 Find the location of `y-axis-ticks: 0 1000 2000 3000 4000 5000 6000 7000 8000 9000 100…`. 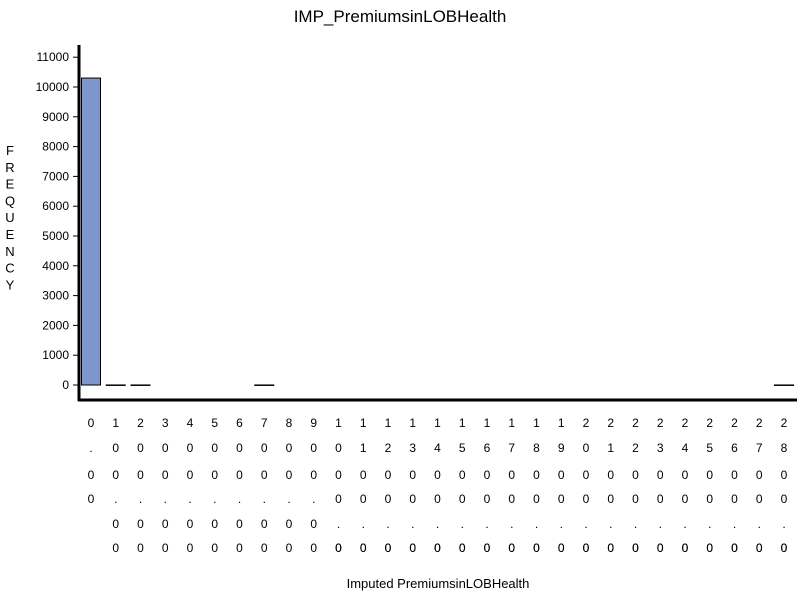

y-axis-ticks: 0 1000 2000 3000 4000 5000 6000 7000 8000 9000 100… is located at coordinates (57, 221).